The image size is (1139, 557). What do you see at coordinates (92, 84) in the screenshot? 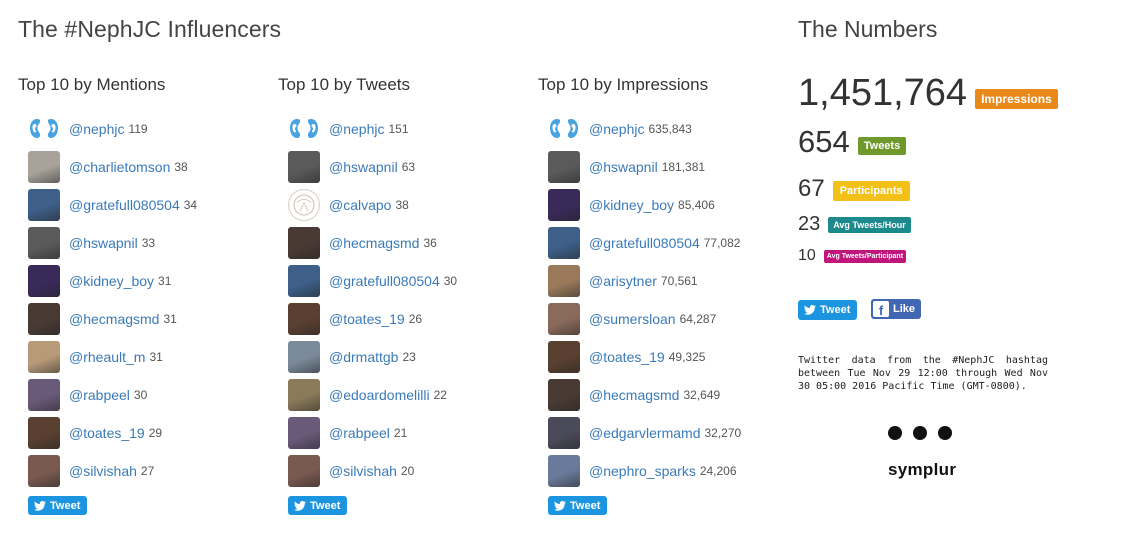
I see `column-title: Top 10 by Mentions` at bounding box center [92, 84].